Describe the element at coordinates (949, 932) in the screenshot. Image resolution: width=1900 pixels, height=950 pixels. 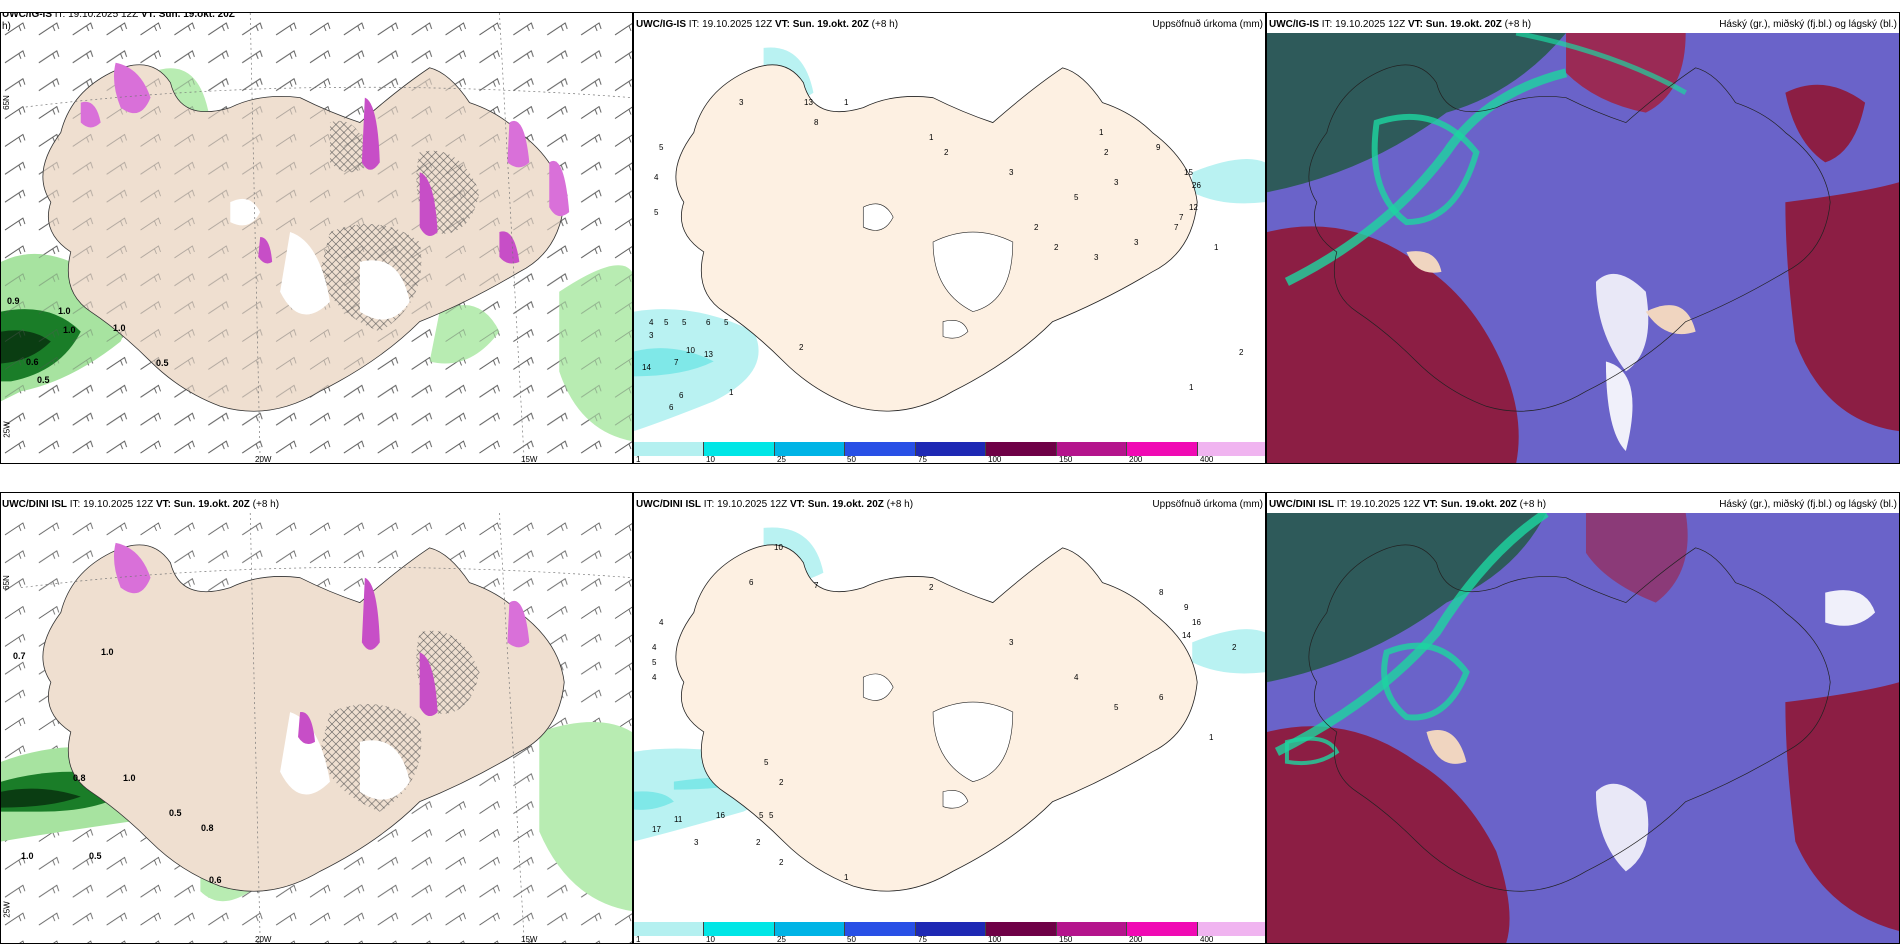
I see `colorbar: 1 10 25 50 75 100 150 200 400` at that location.